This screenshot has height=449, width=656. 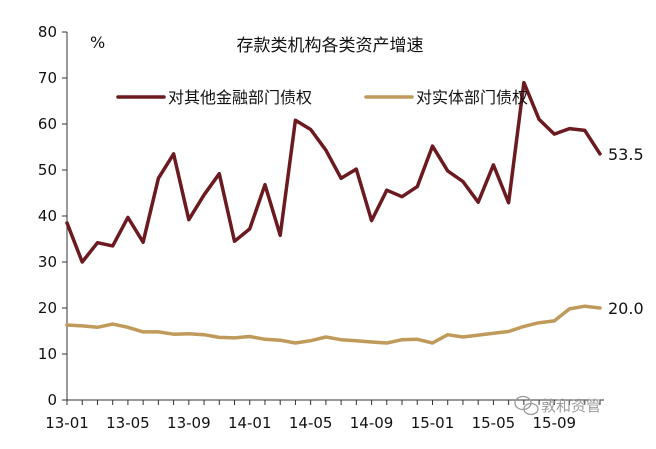 I want to click on x-tick-label: 15-09, so click(x=555, y=423).